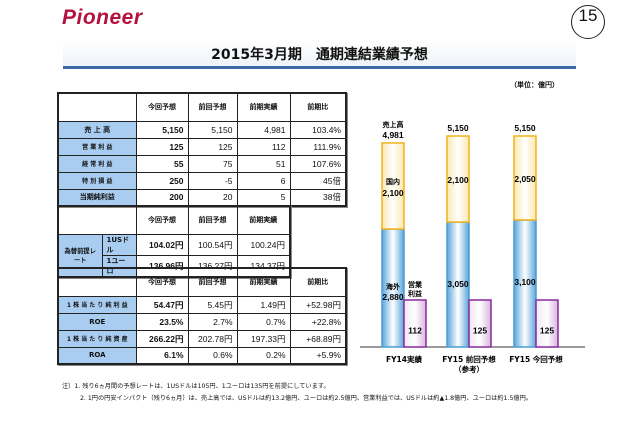 The height and width of the screenshot is (424, 640). I want to click on total-label: 5,150, so click(458, 128).